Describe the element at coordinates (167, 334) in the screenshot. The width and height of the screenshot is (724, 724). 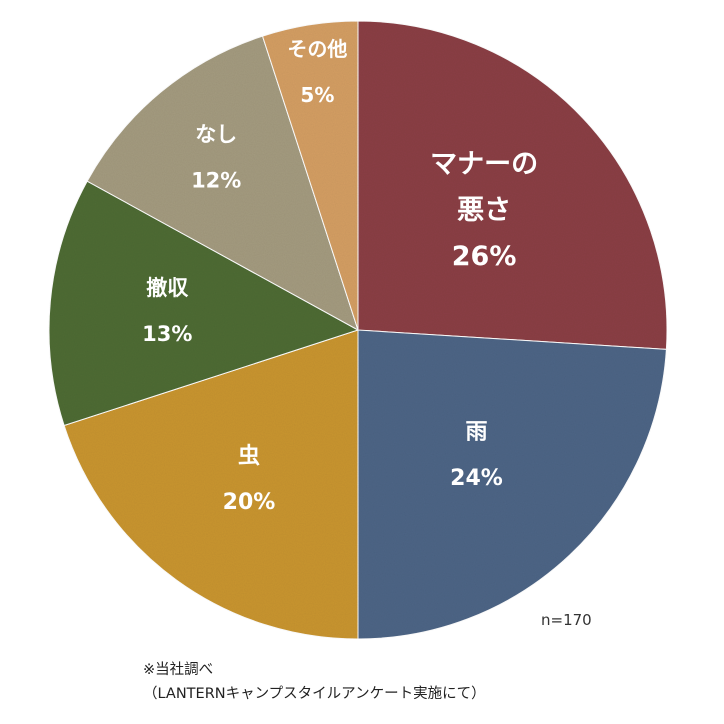
I see `slice-percent-label-3: 13%` at that location.